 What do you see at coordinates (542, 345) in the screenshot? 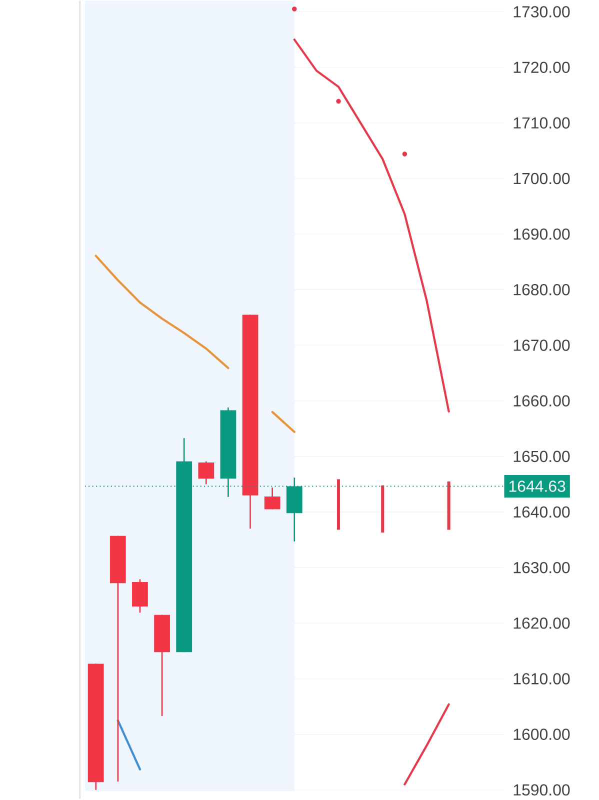
I see `y-tick-label: 1670.00` at bounding box center [542, 345].